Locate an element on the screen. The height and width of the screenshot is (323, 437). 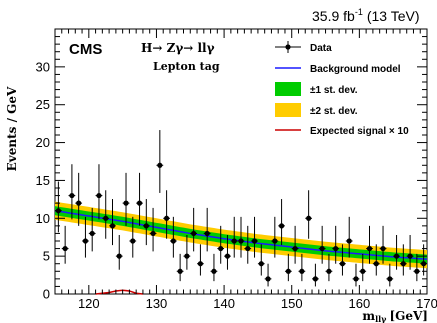
x-axis-title: mllγ [GeV] is located at coordinates (395, 316).